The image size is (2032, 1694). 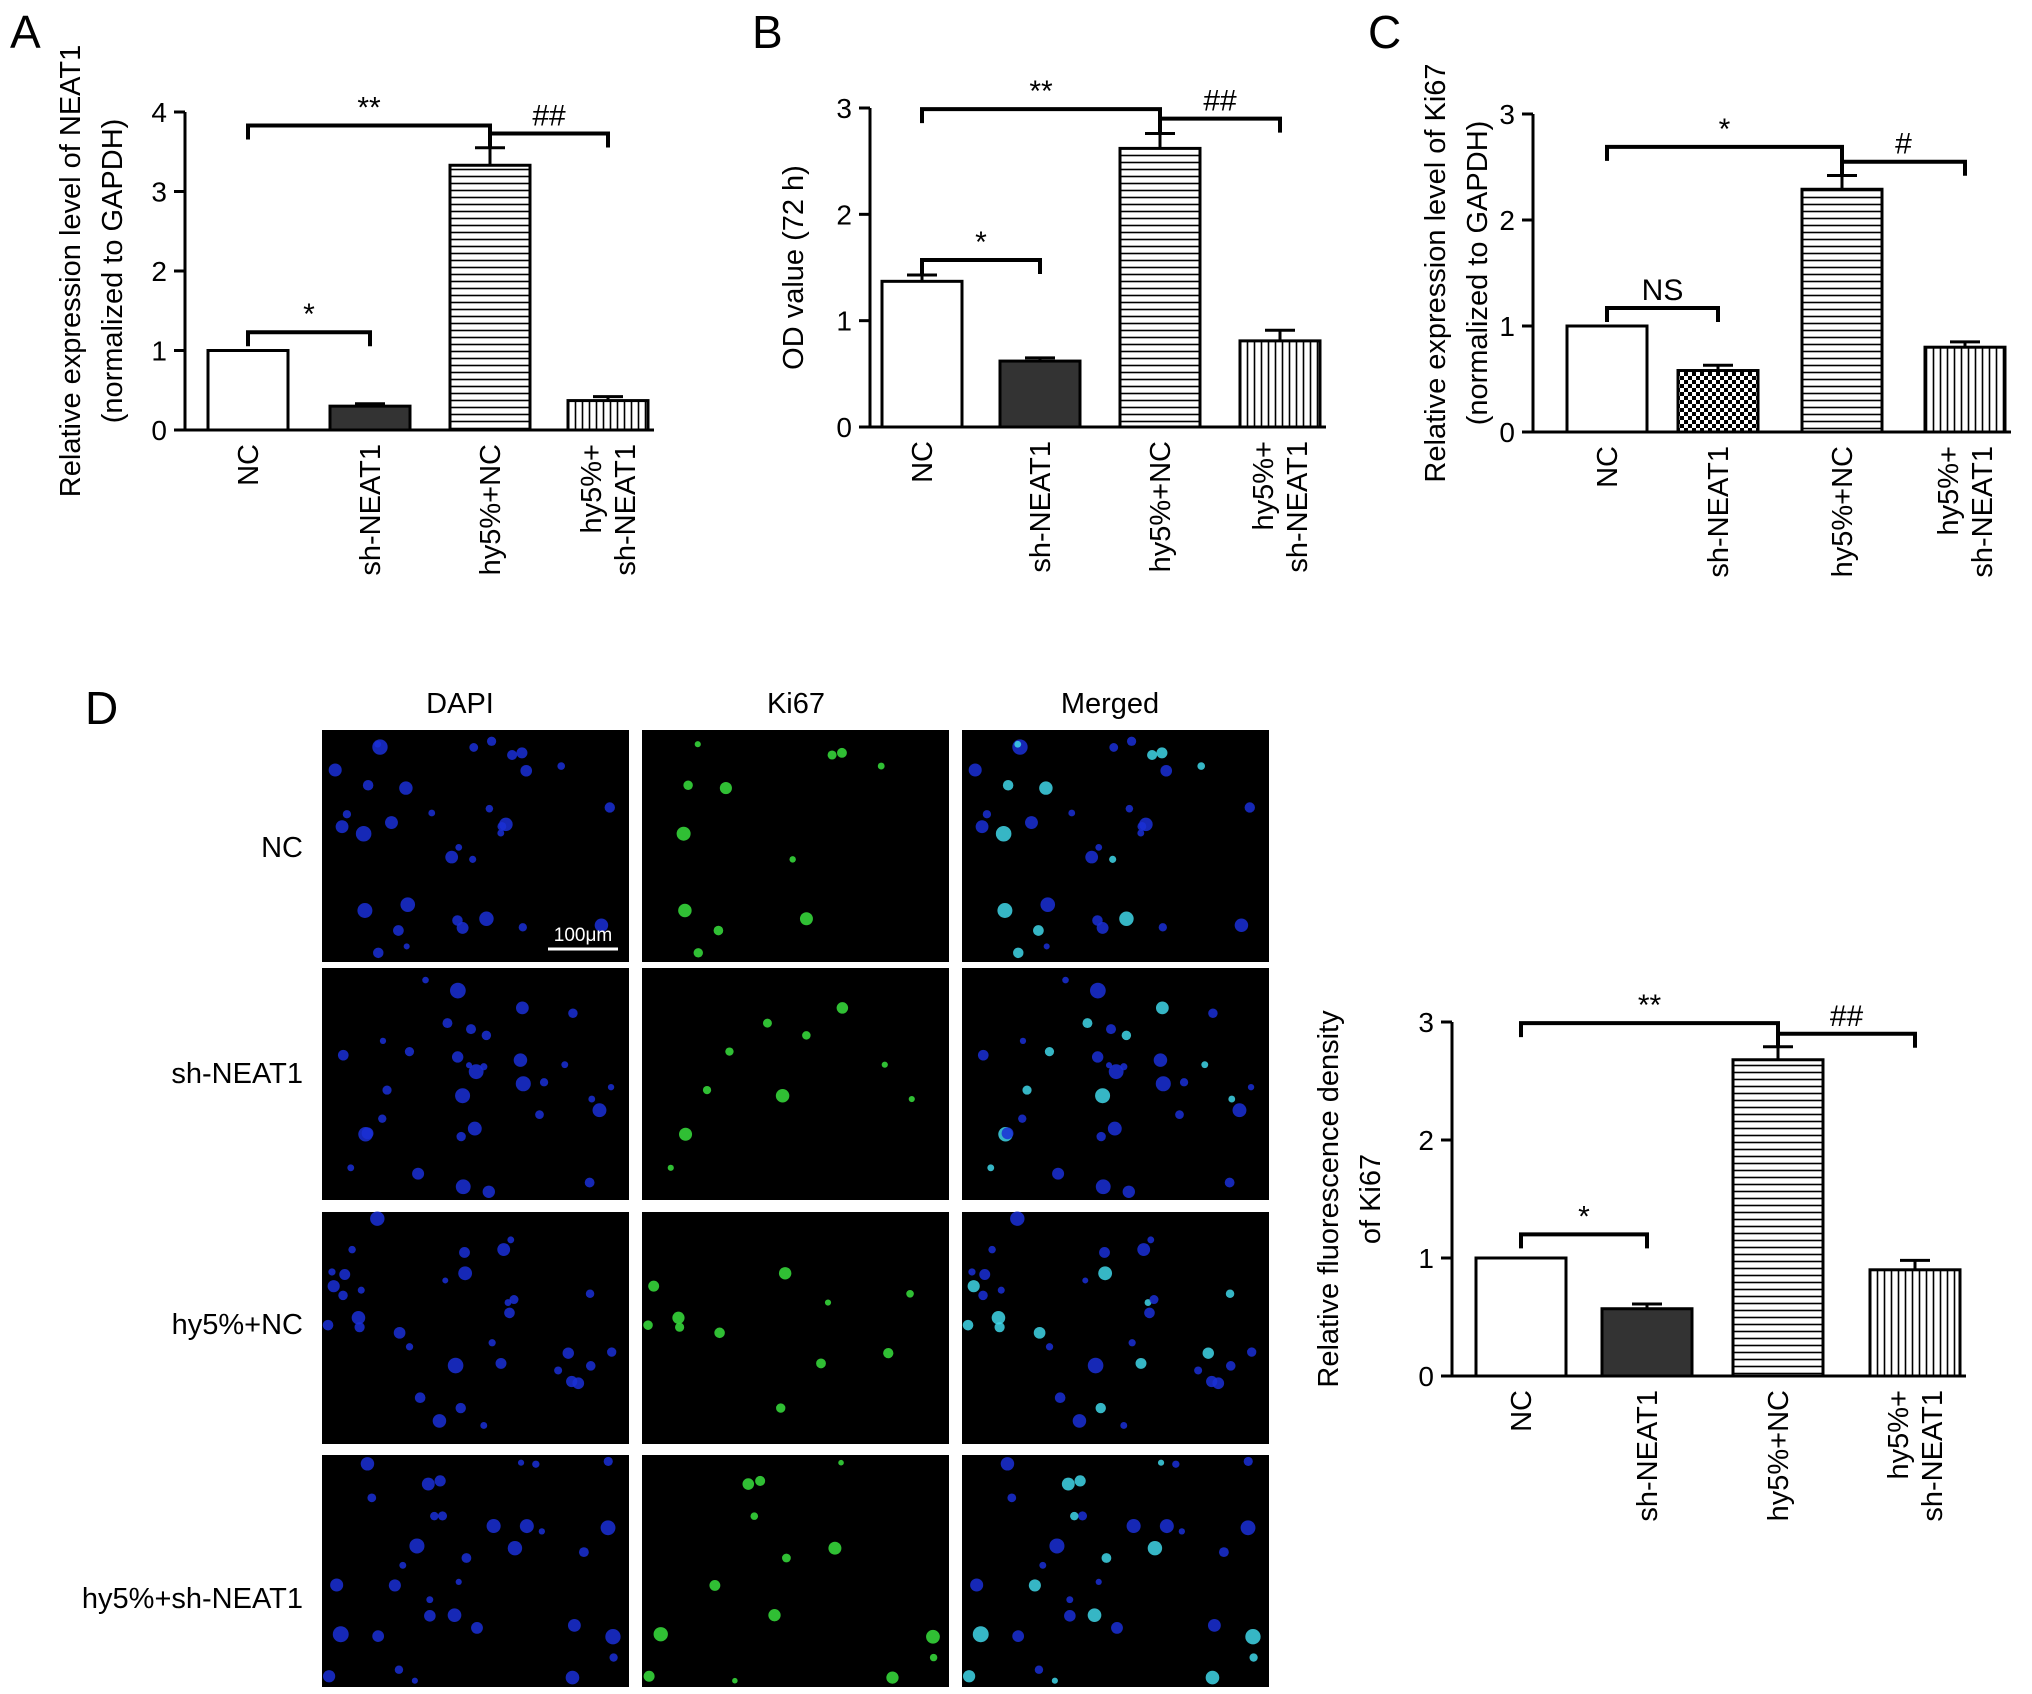 I want to click on micrograph-dapi, so click(x=475, y=1571).